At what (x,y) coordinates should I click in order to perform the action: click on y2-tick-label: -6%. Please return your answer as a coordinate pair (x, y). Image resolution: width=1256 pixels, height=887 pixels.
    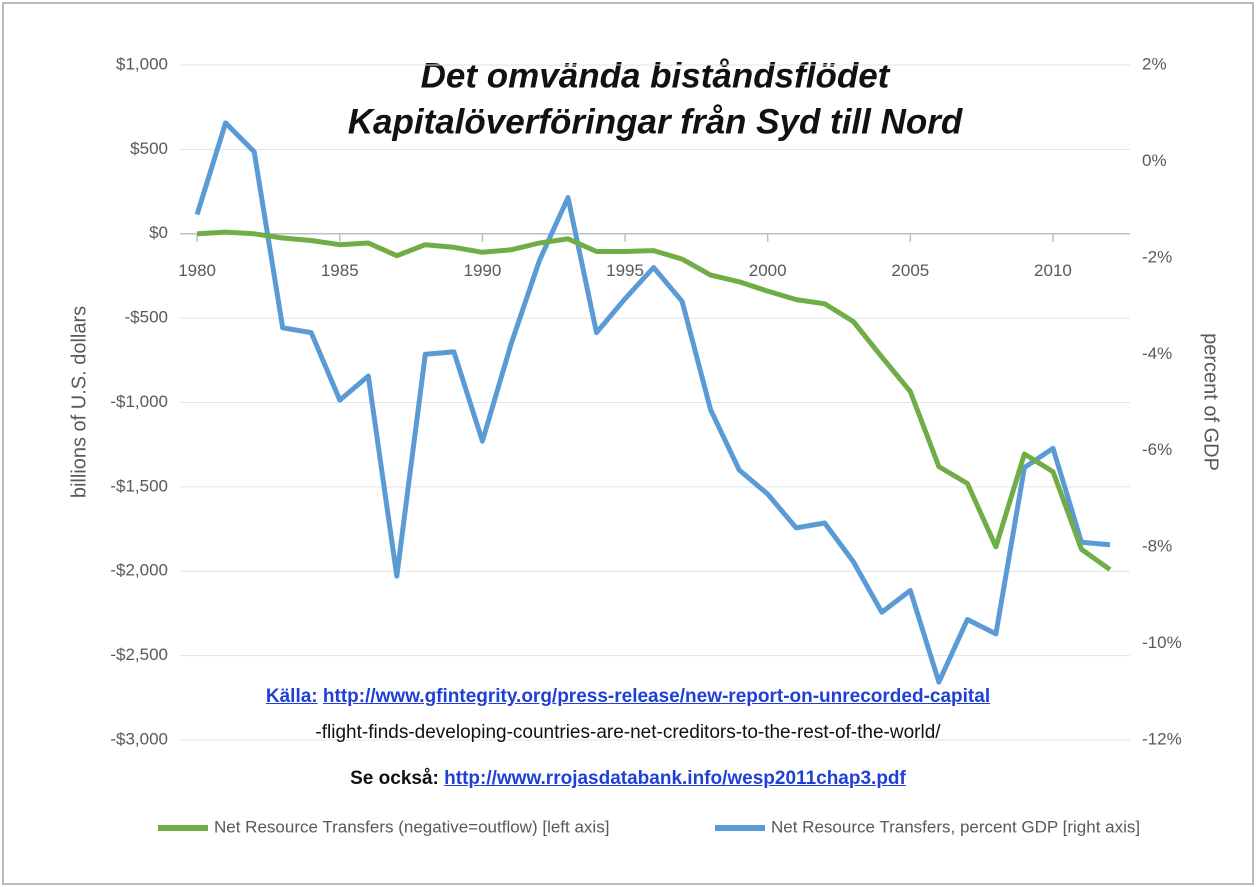
    Looking at the image, I should click on (1157, 449).